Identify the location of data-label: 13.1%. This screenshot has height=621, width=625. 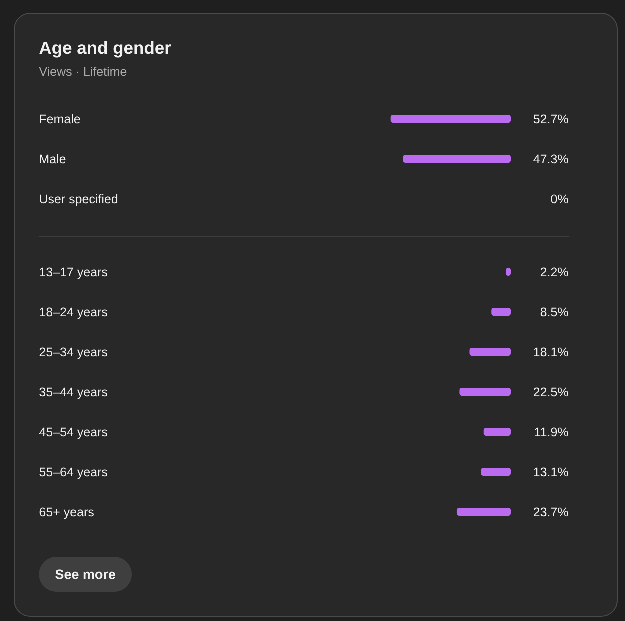
(551, 472).